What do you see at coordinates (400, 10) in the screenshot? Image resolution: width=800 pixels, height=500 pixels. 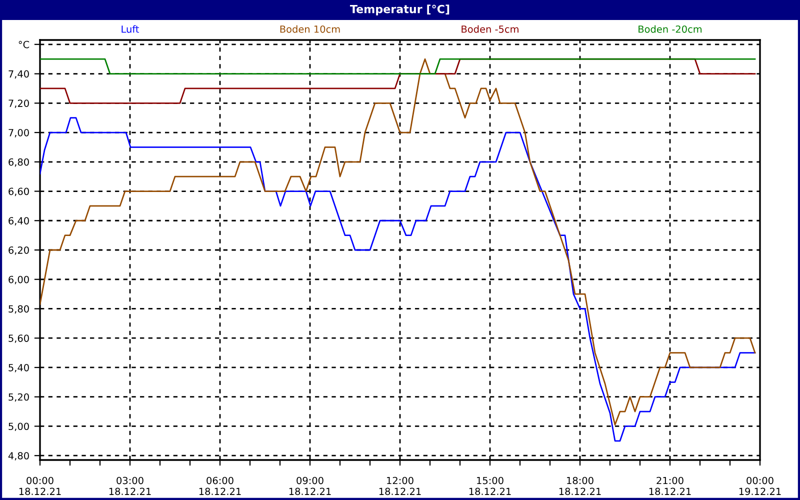 I see `chart-title: Temperatur [°C]` at bounding box center [400, 10].